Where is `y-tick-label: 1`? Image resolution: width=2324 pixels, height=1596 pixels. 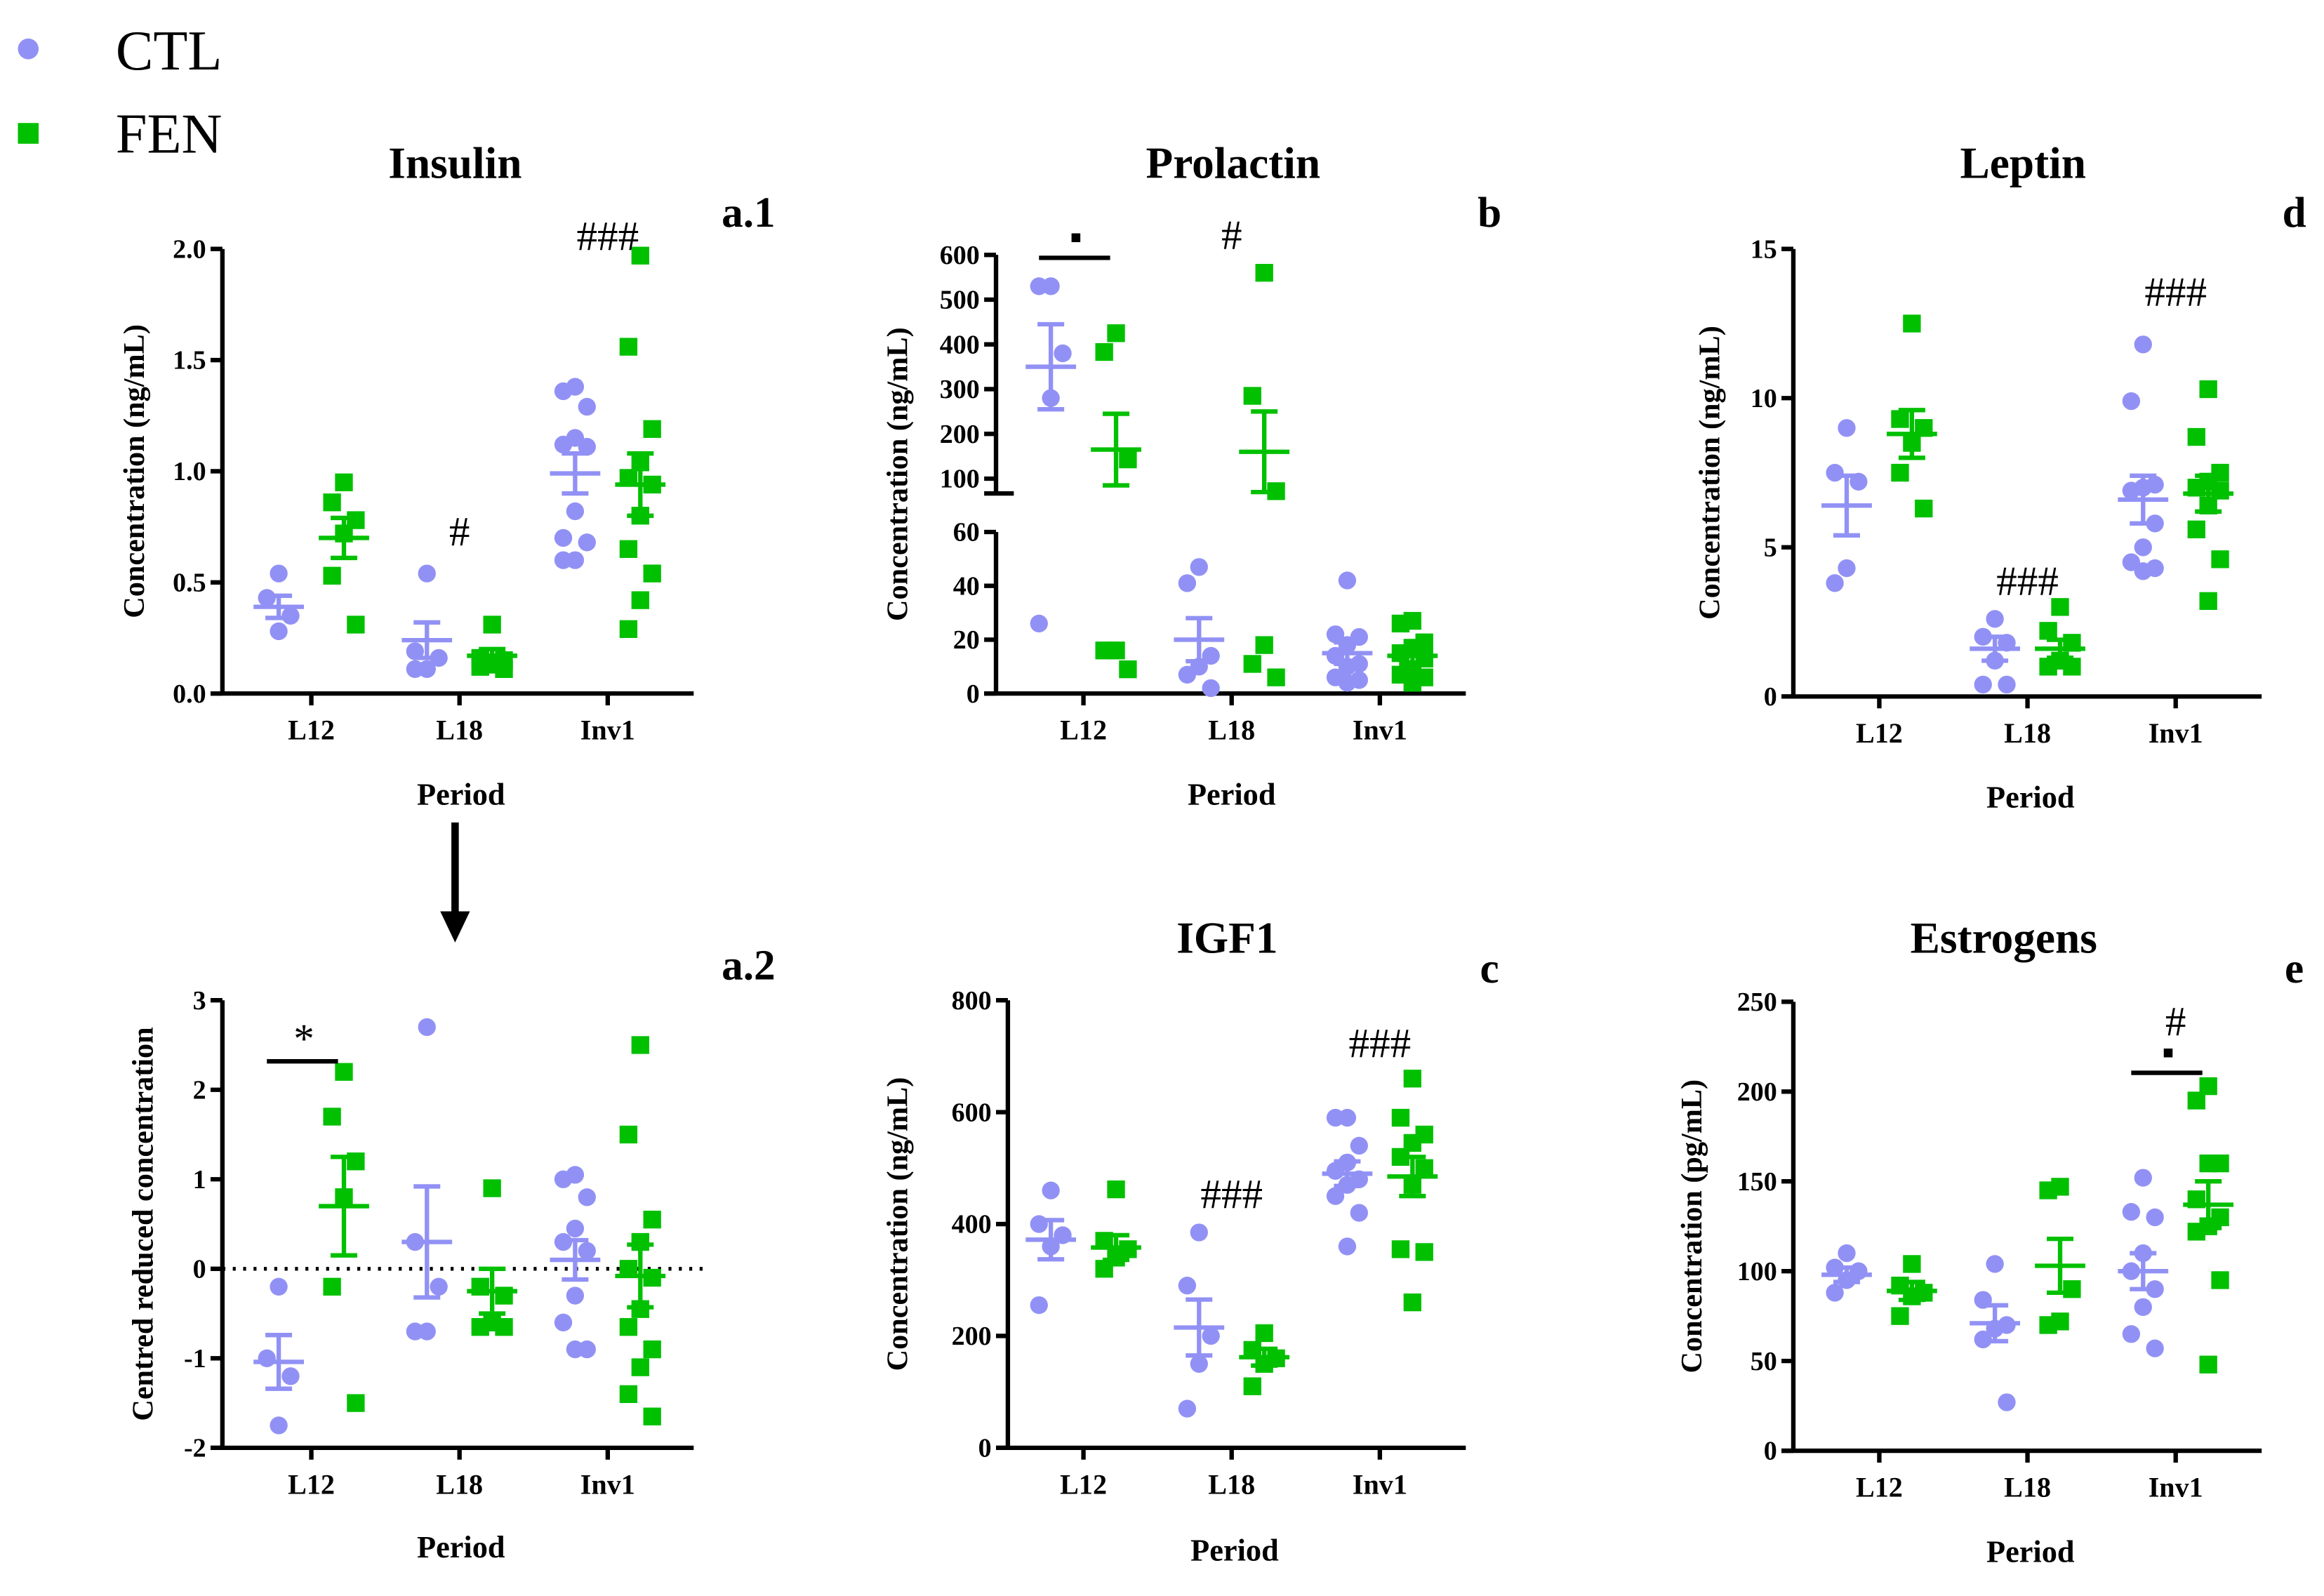
y-tick-label: 1 is located at coordinates (199, 1180).